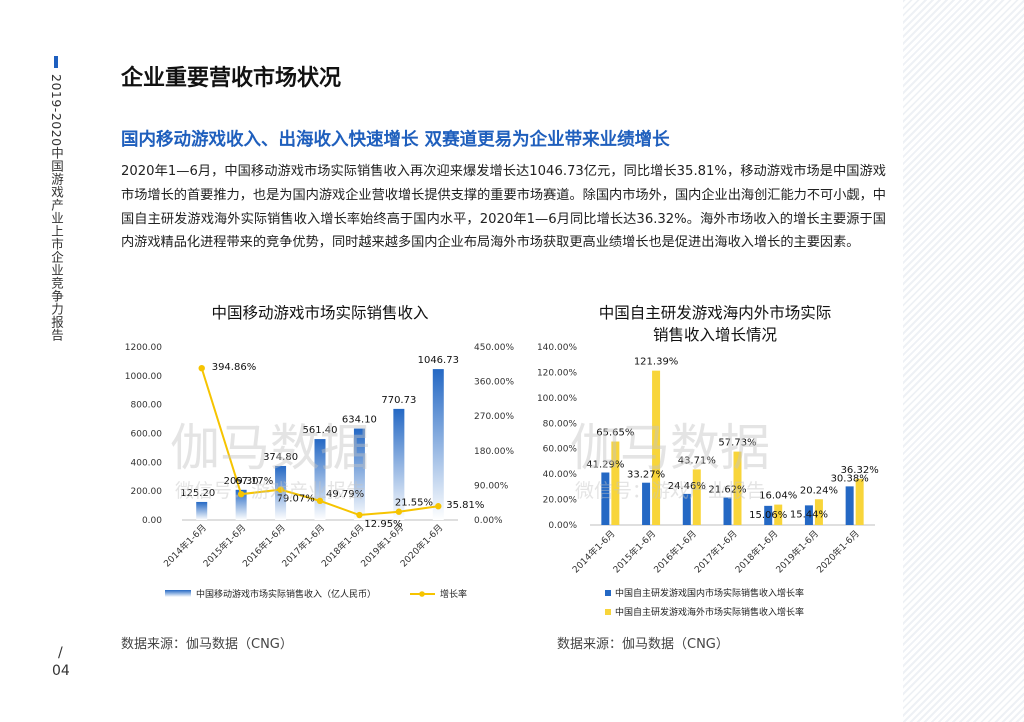 This screenshot has height=722, width=1024. I want to click on y-tick-label: 140.00%, so click(557, 348).